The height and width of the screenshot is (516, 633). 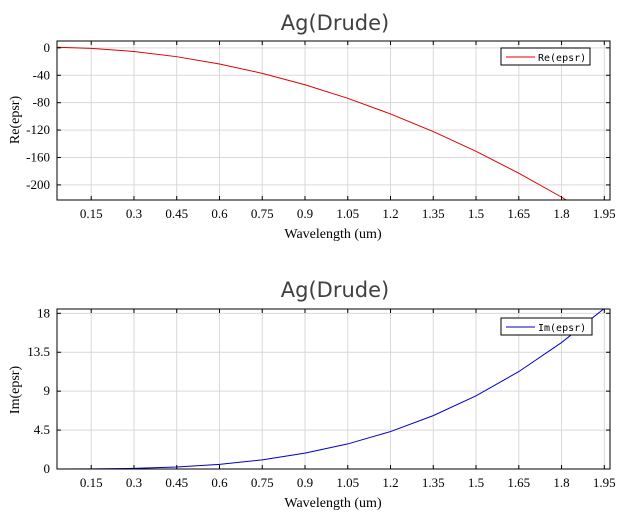 What do you see at coordinates (38, 351) in the screenshot?
I see `y-tick-label: 13.5` at bounding box center [38, 351].